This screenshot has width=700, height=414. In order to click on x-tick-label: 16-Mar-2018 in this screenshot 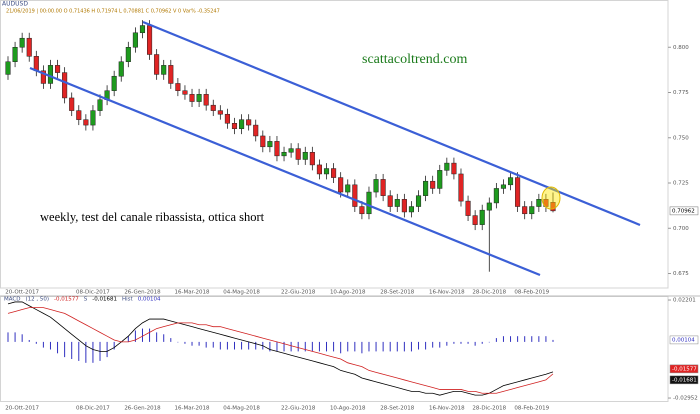, I will do `click(192, 409)`.